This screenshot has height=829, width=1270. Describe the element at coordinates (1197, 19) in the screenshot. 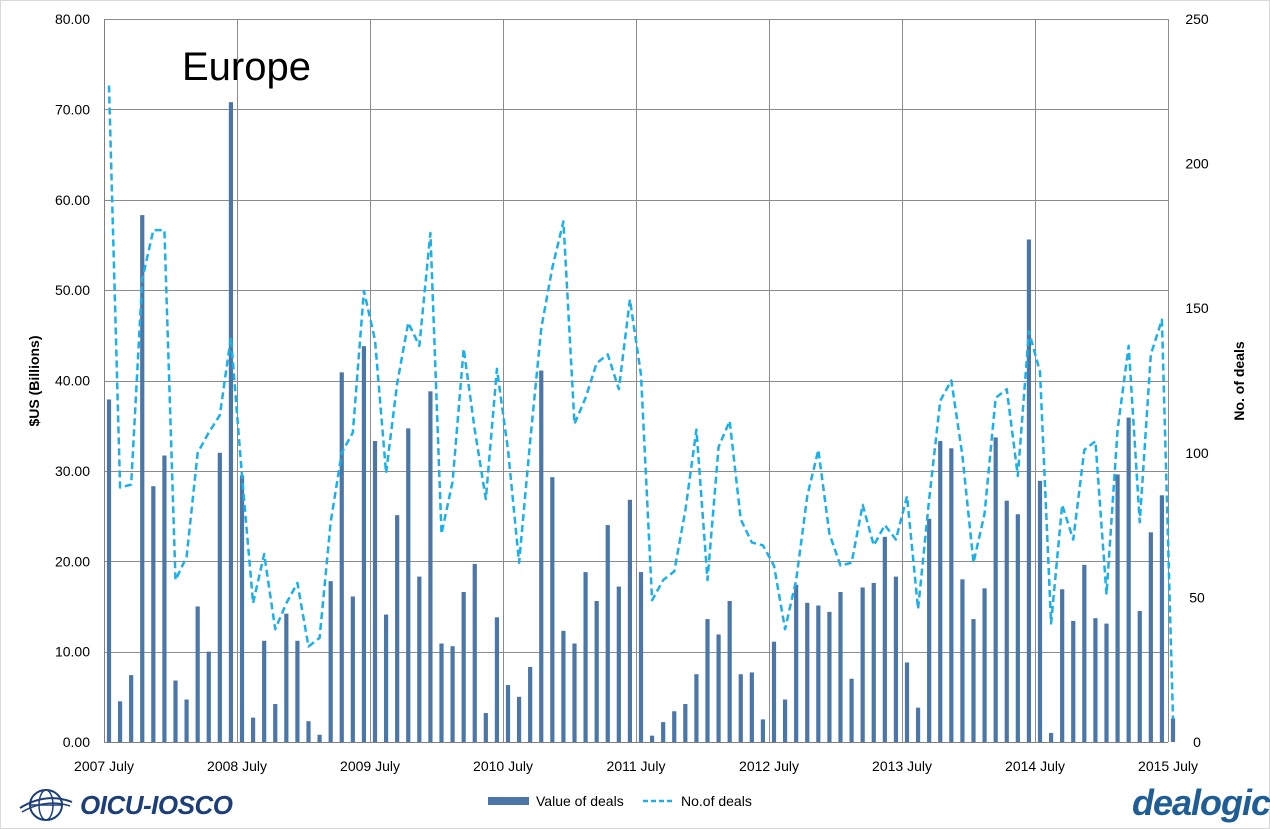

I see `y2-tick-label: 250` at that location.